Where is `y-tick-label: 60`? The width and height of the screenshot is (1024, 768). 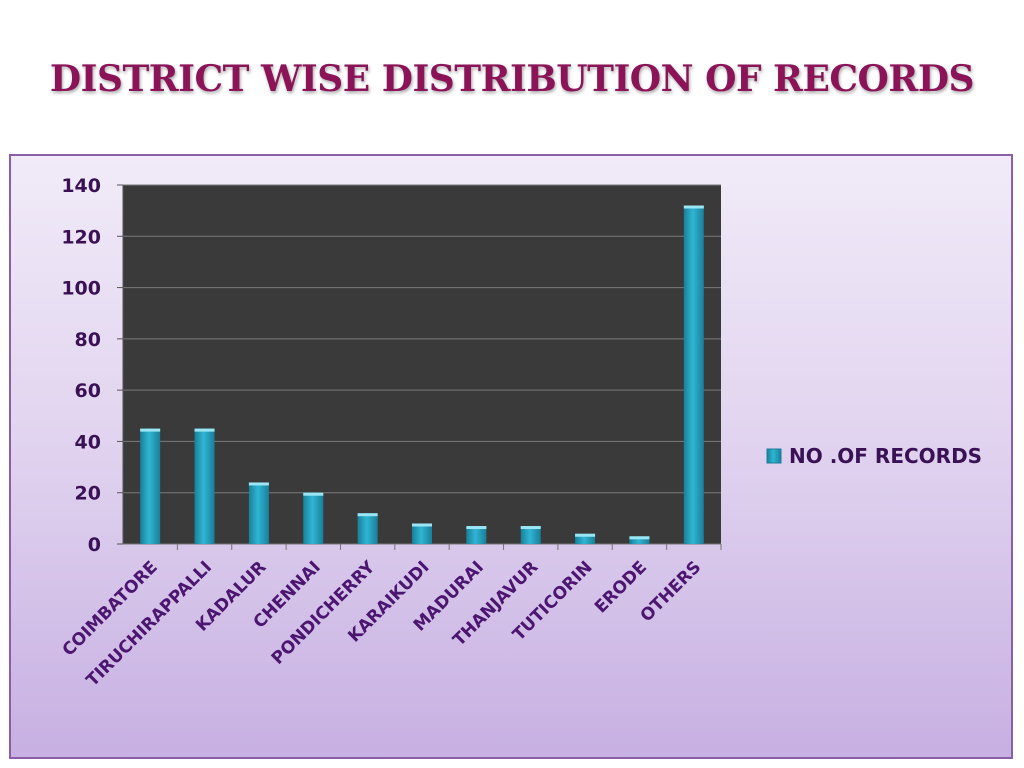 y-tick-label: 60 is located at coordinates (88, 391).